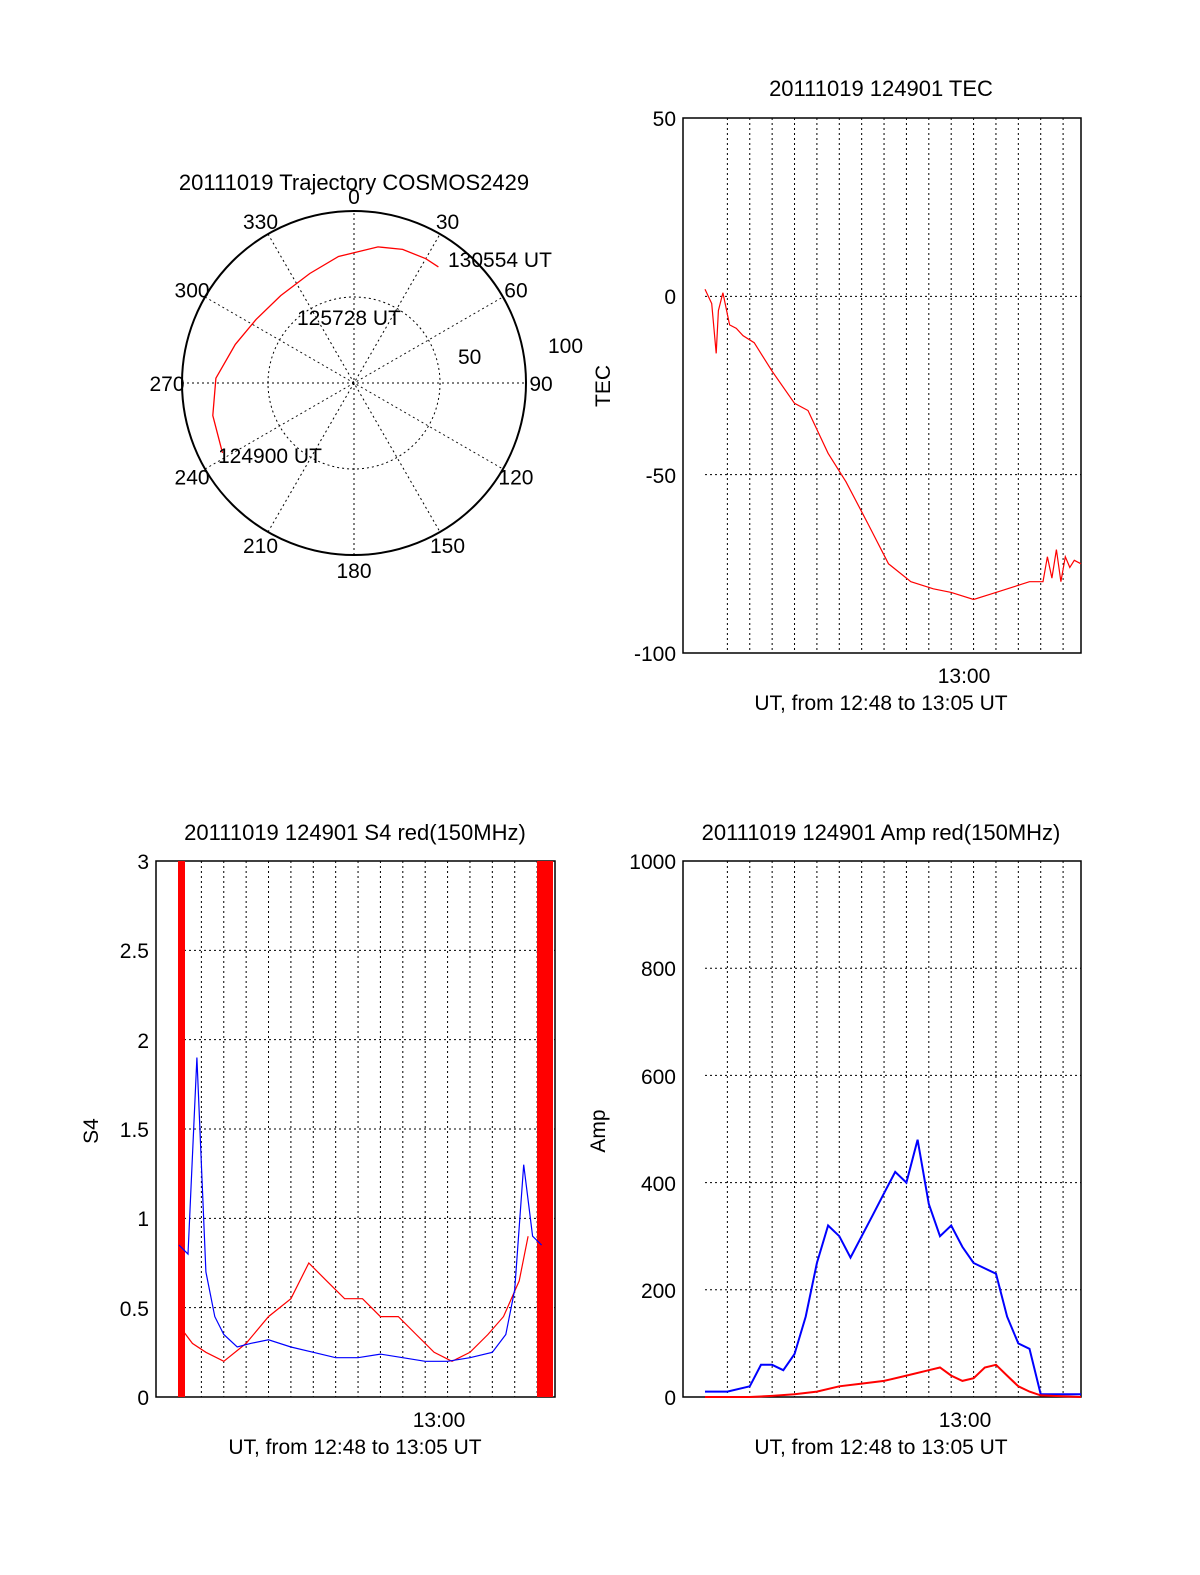 This screenshot has height=1575, width=1200. I want to click on polar-spokes, so click(354, 383).